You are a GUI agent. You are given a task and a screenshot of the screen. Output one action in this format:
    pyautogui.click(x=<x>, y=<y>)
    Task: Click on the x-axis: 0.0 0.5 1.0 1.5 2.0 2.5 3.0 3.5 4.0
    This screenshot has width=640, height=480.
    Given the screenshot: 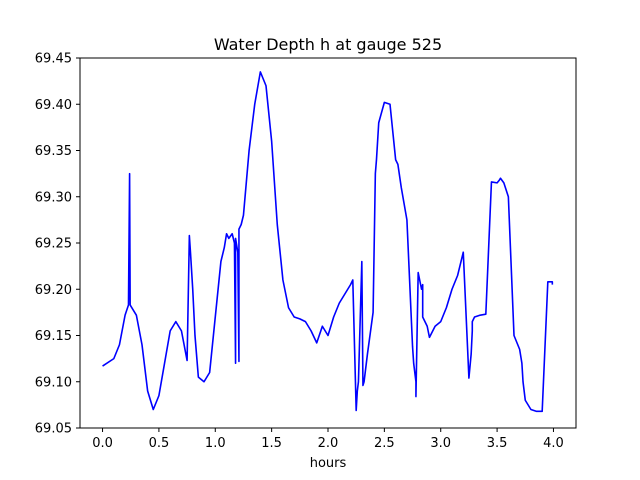 What is the action you would take?
    pyautogui.click(x=328, y=439)
    